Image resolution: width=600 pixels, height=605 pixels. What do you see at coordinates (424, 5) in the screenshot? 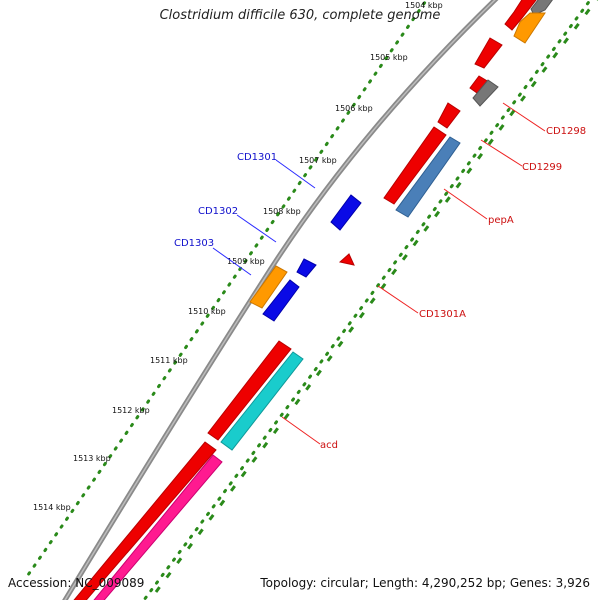
I see `tick-label: 1504 kbp` at bounding box center [424, 5].